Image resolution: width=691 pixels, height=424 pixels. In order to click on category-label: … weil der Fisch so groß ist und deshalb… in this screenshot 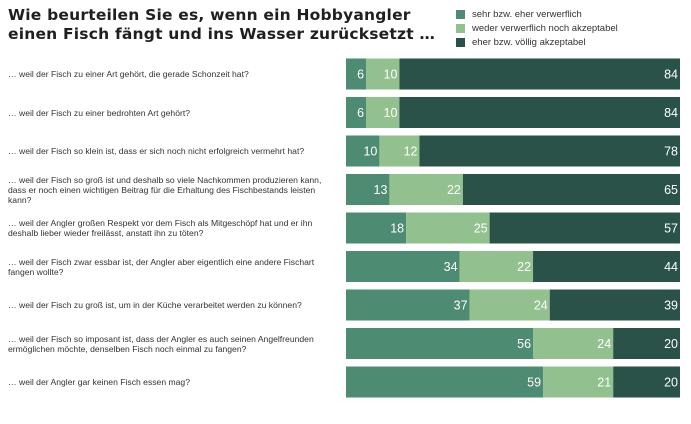, I will do `click(165, 189)`.